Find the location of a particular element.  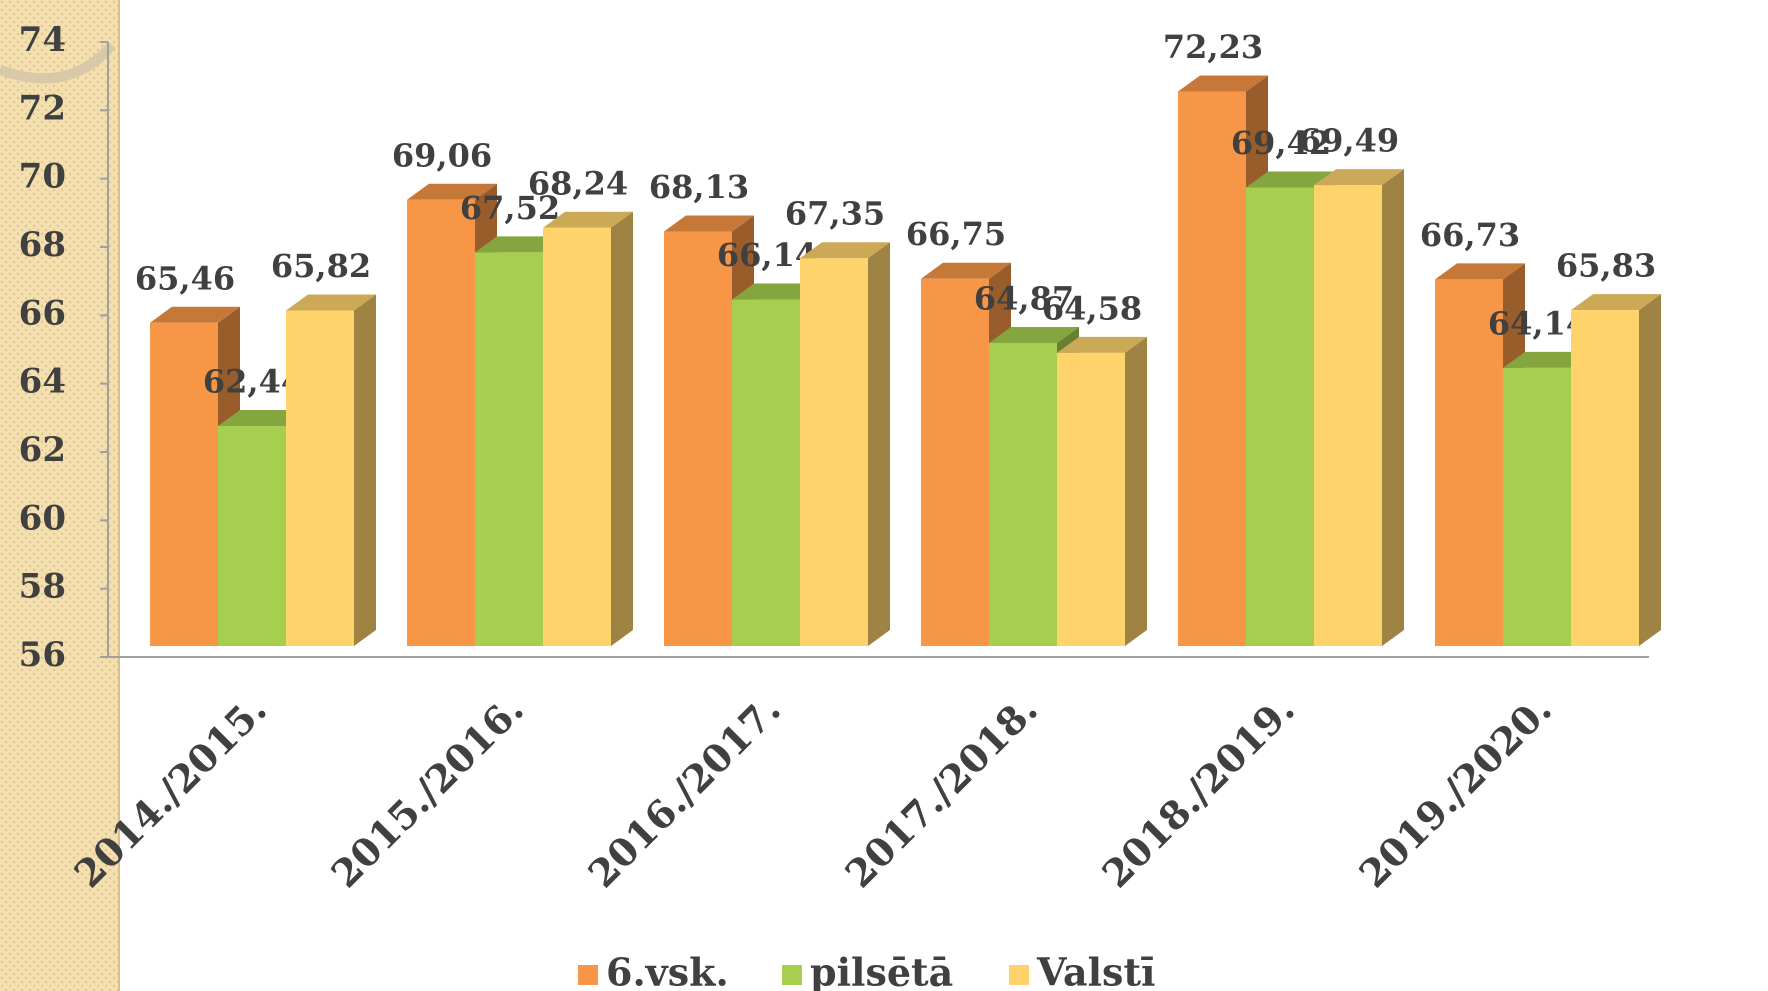

value-label: 65,46 is located at coordinates (185, 278).